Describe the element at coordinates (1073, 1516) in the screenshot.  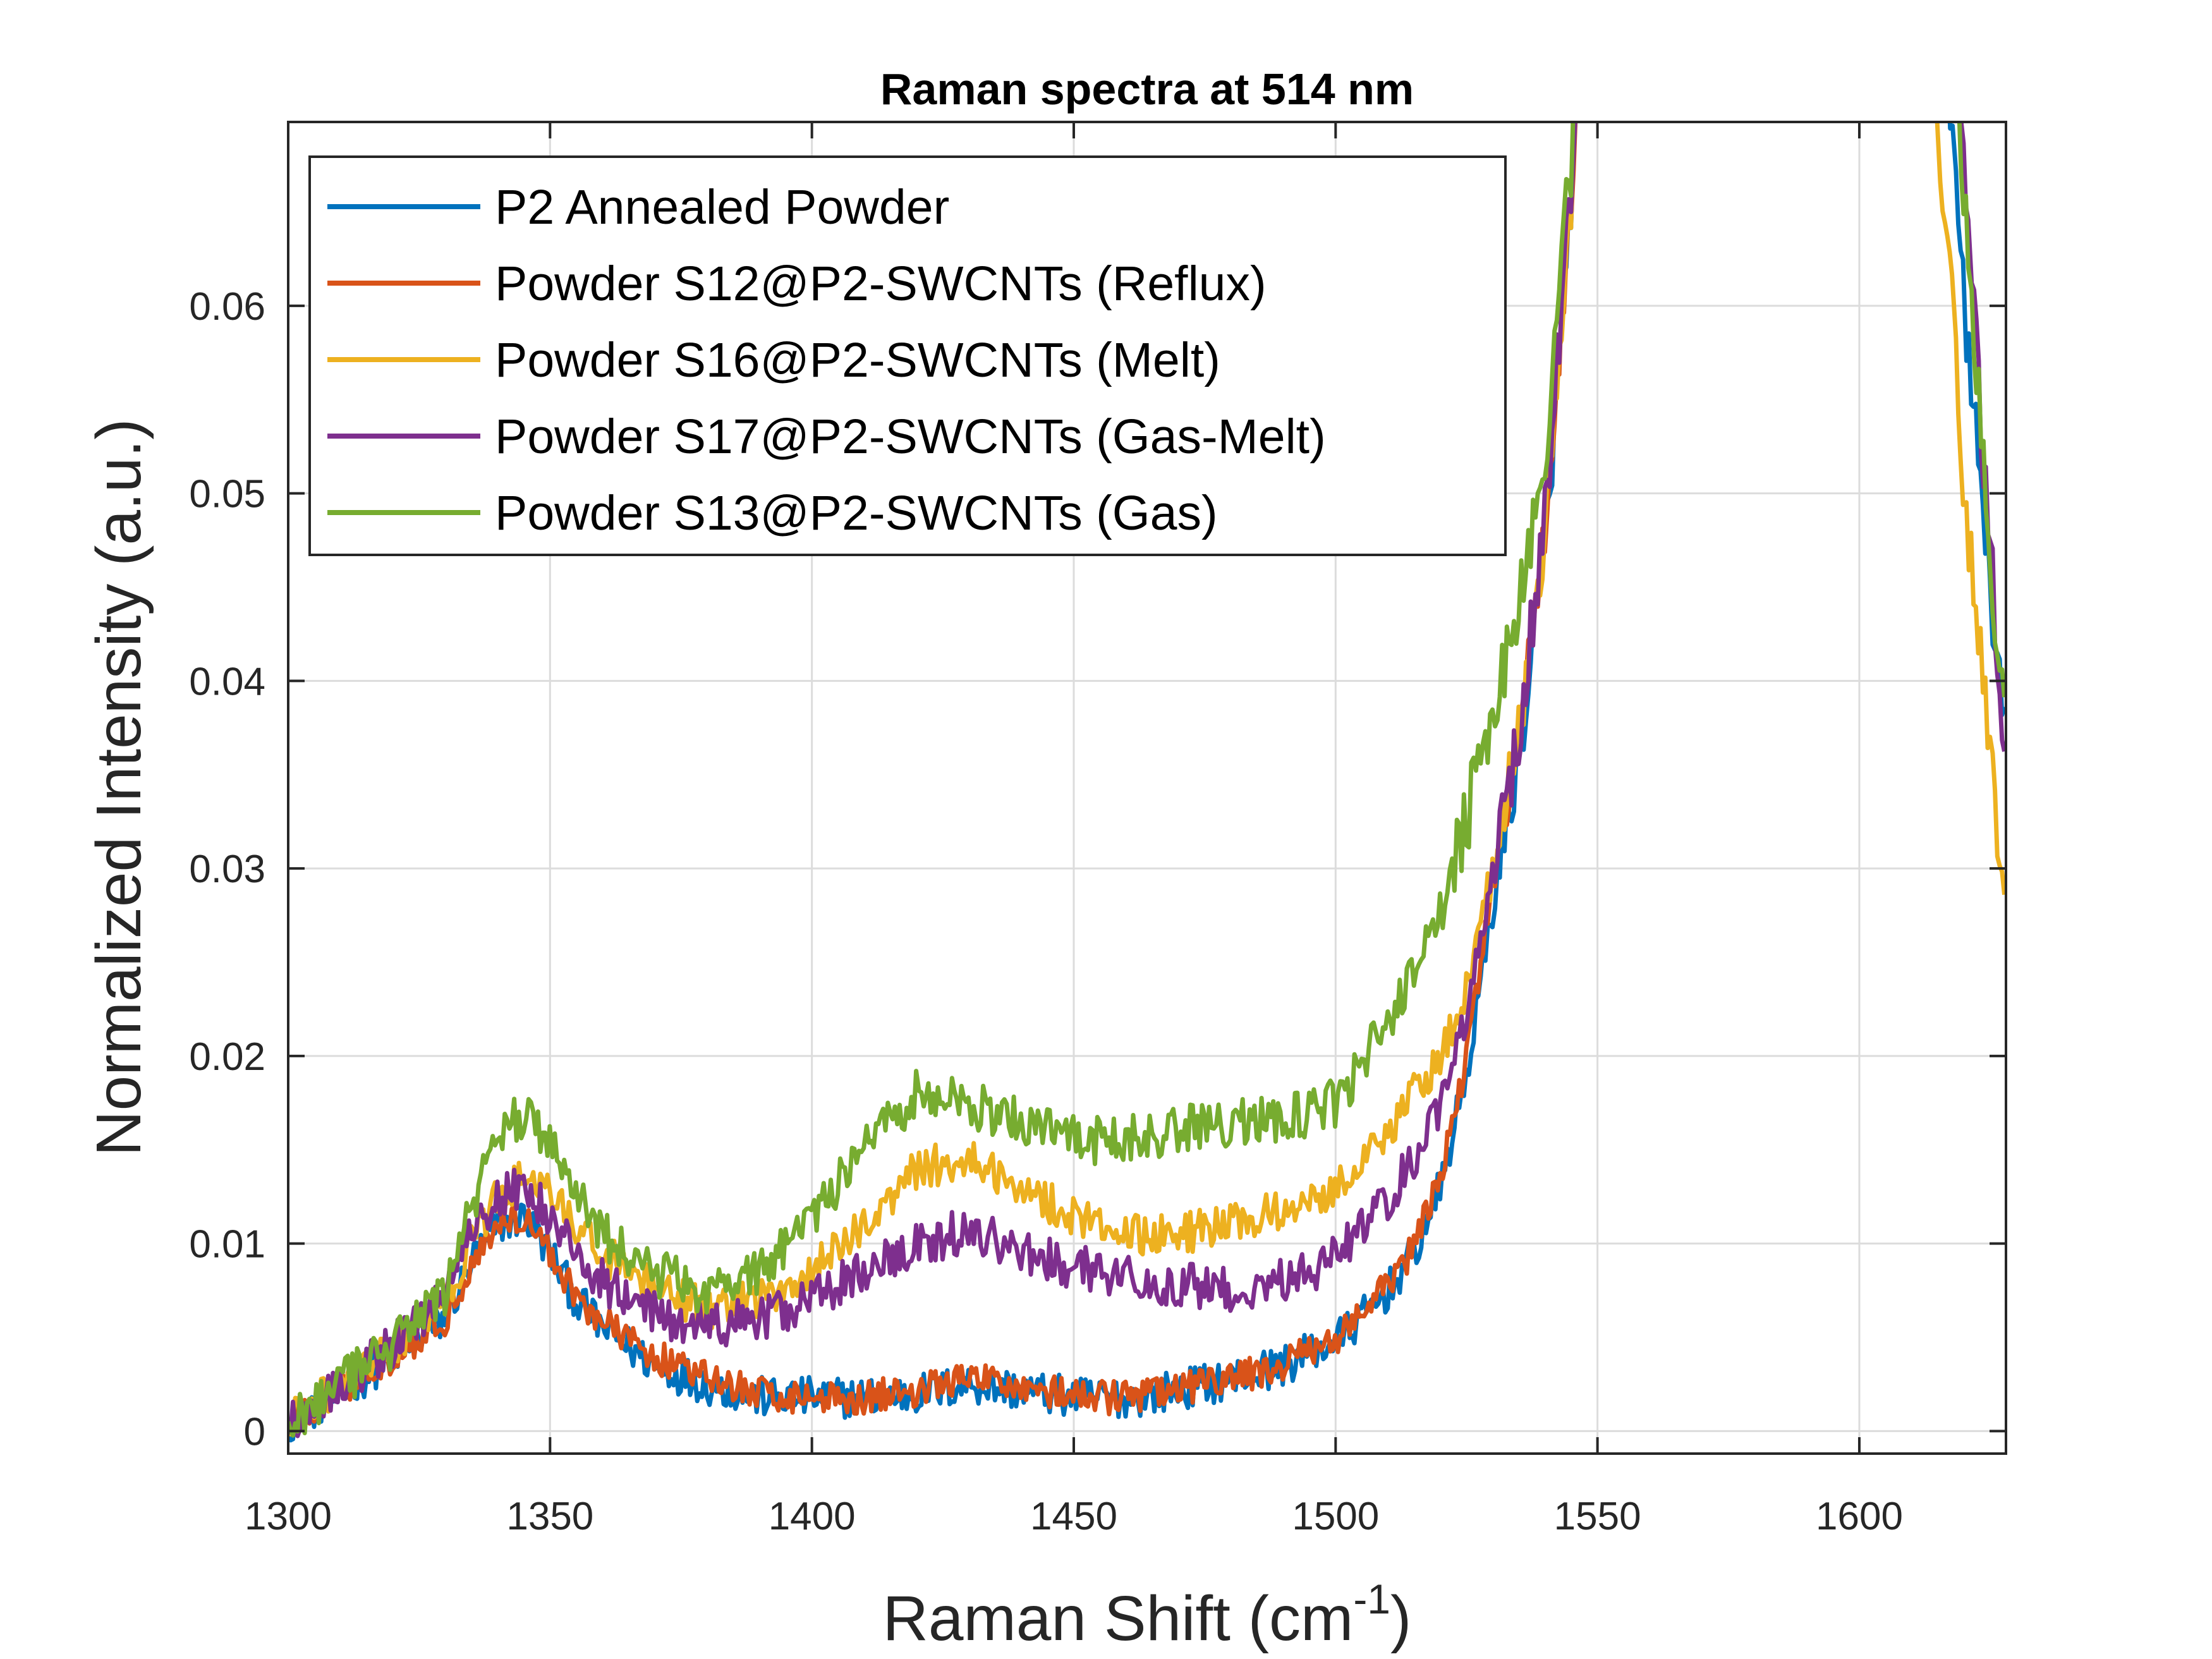
I see `x-tick-label-3: 1450` at that location.